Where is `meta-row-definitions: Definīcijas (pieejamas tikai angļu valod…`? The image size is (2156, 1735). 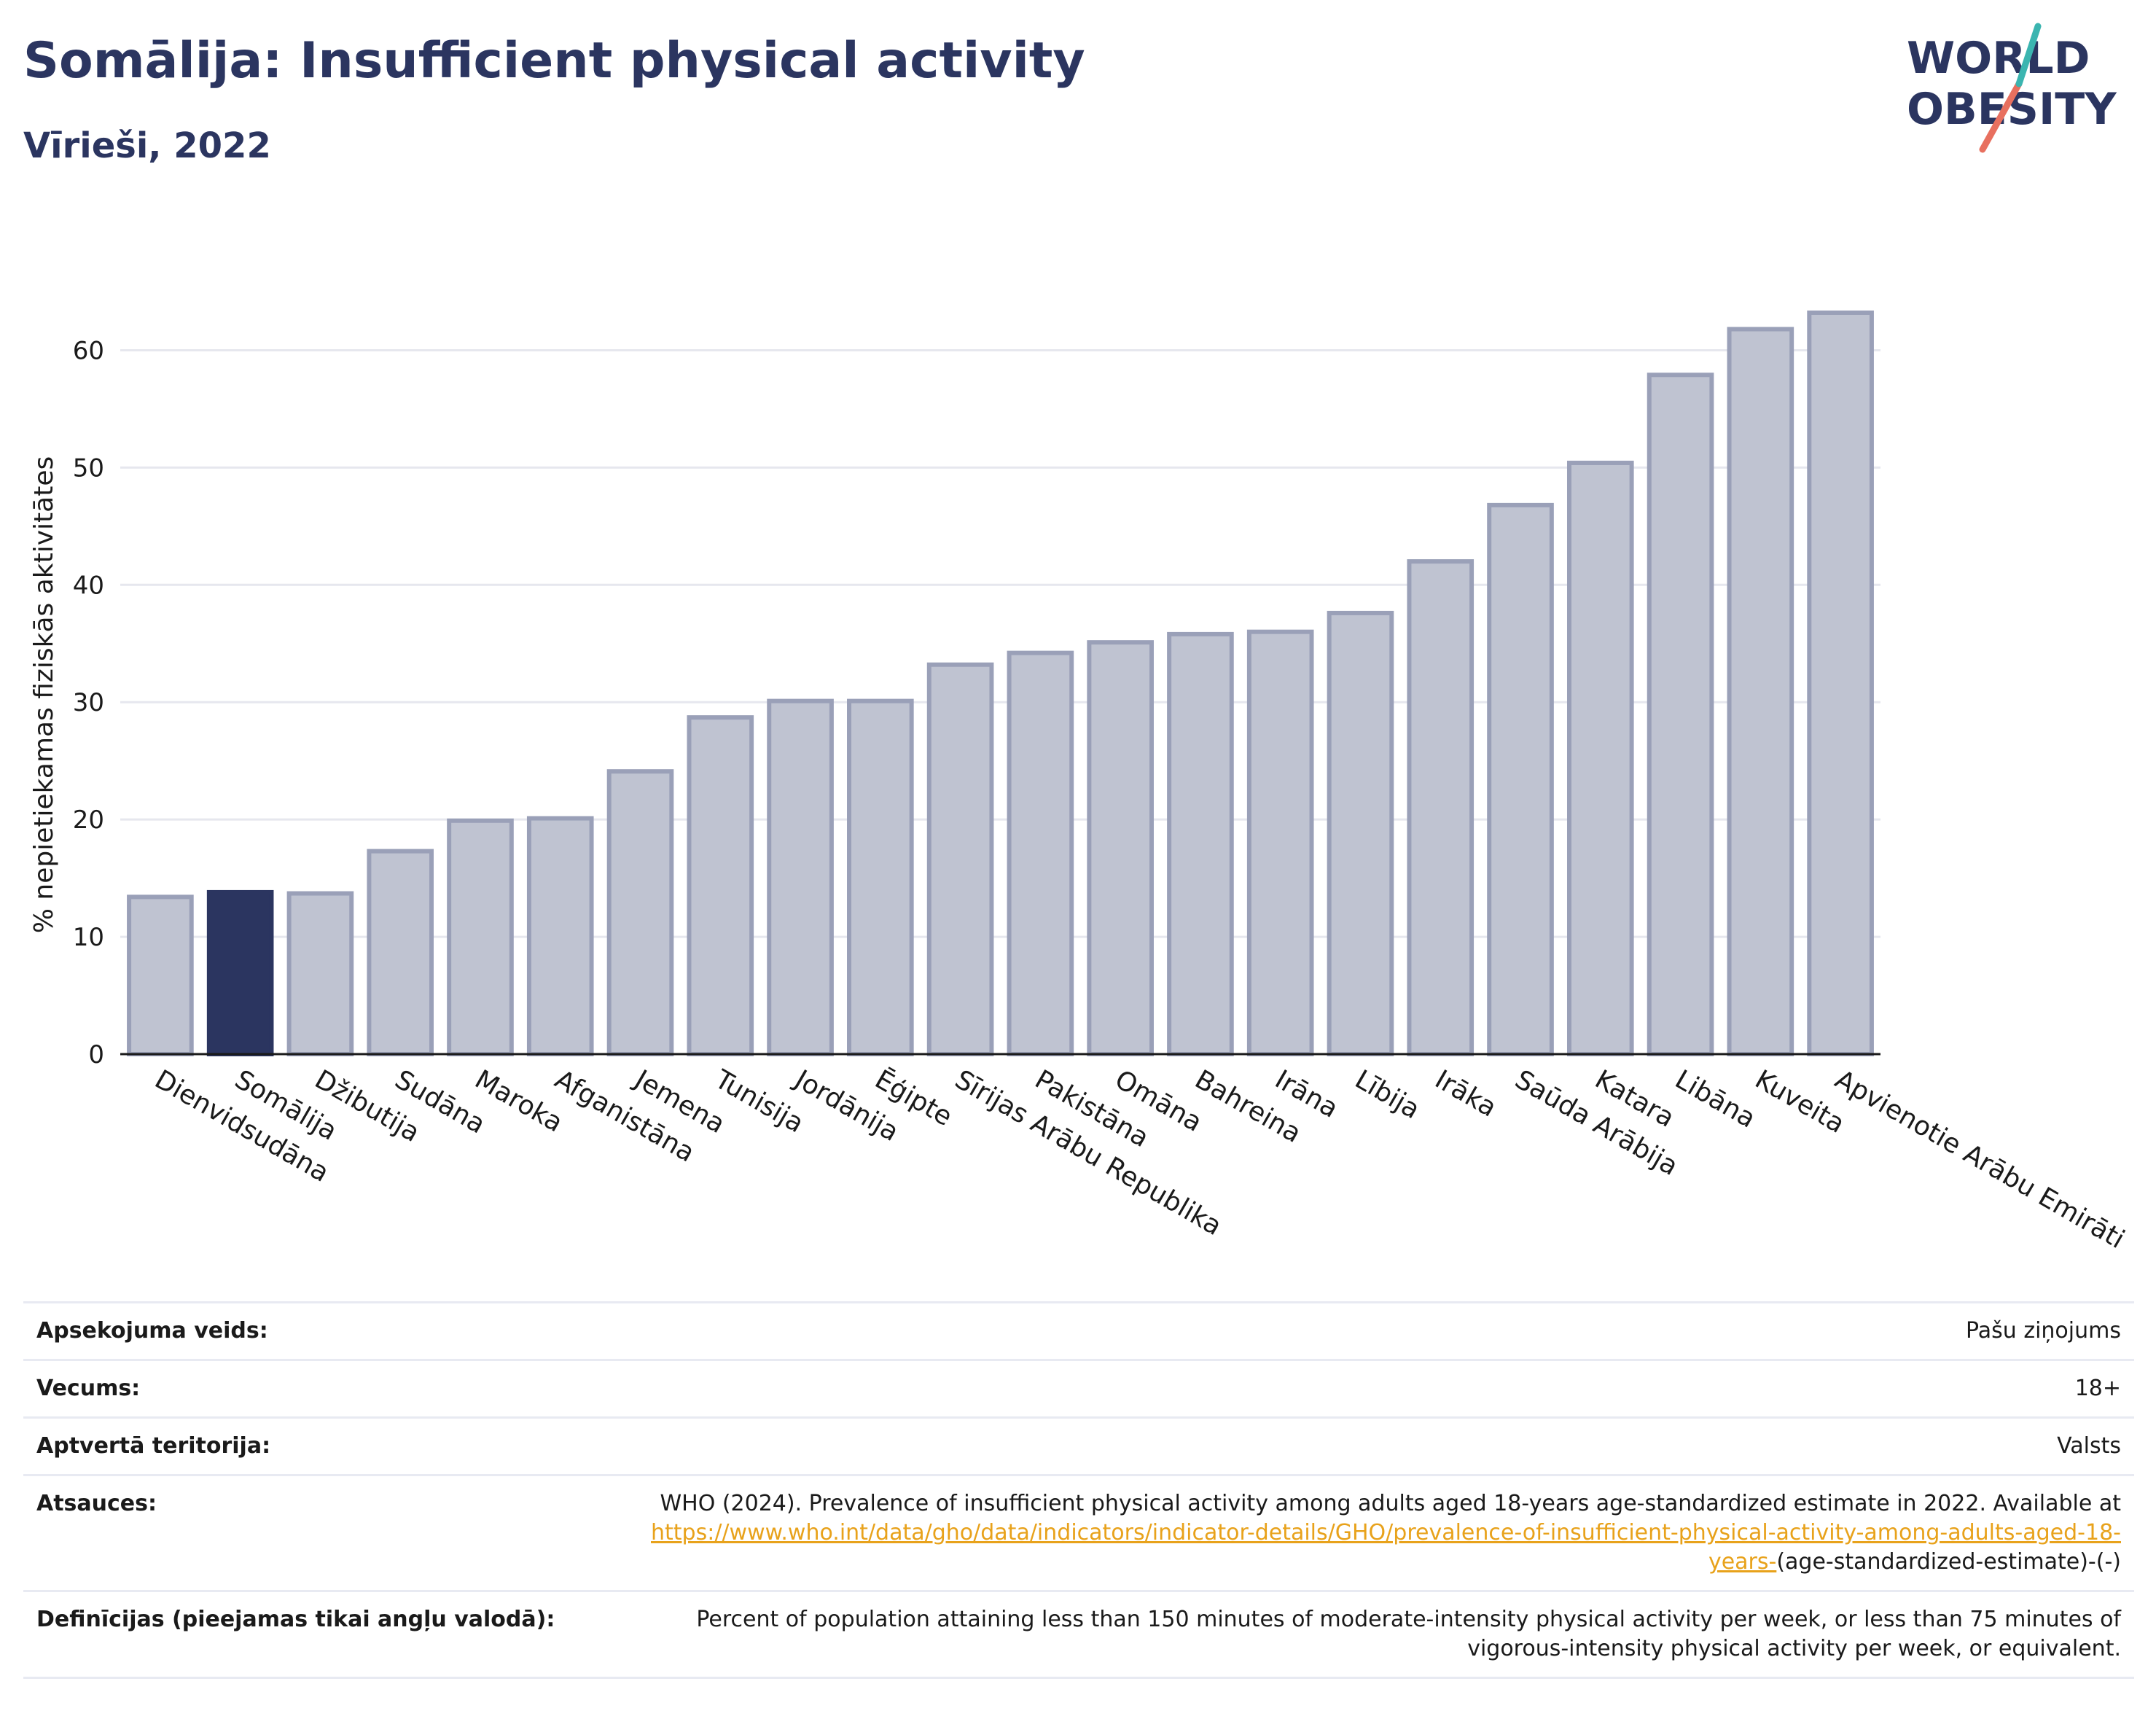
meta-row-definitions: Definīcijas (pieejamas tikai angļu valod… is located at coordinates (1079, 1634).